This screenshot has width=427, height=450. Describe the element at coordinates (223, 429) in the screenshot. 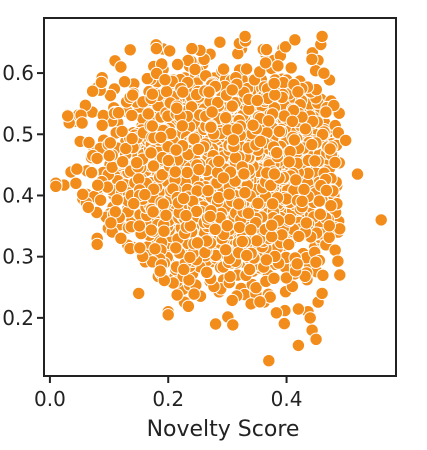

I see `x-axis-label: Novelty Score` at that location.